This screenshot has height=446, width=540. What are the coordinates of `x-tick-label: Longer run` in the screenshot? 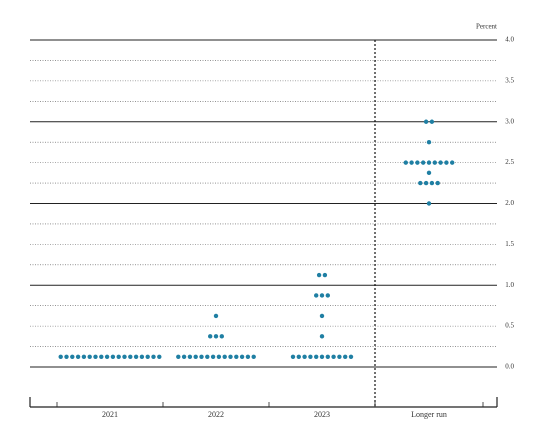 It's located at (429, 414).